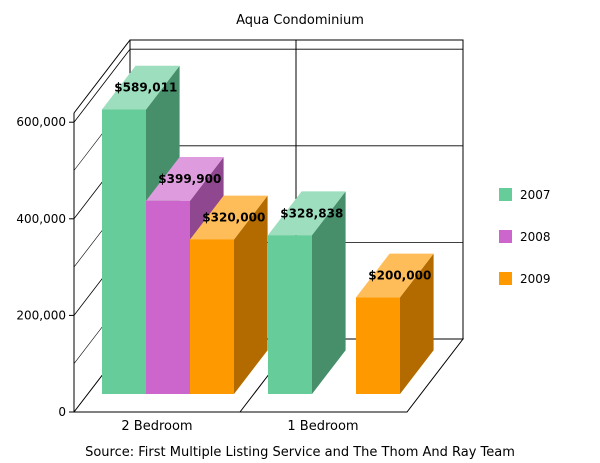 The image size is (600, 463). What do you see at coordinates (535, 279) in the screenshot?
I see `legend-label-2009: 2009` at bounding box center [535, 279].